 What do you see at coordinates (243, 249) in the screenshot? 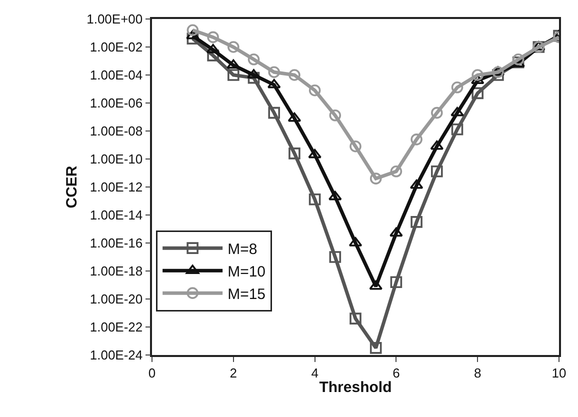
I see `legend-label: M=8` at bounding box center [243, 249].